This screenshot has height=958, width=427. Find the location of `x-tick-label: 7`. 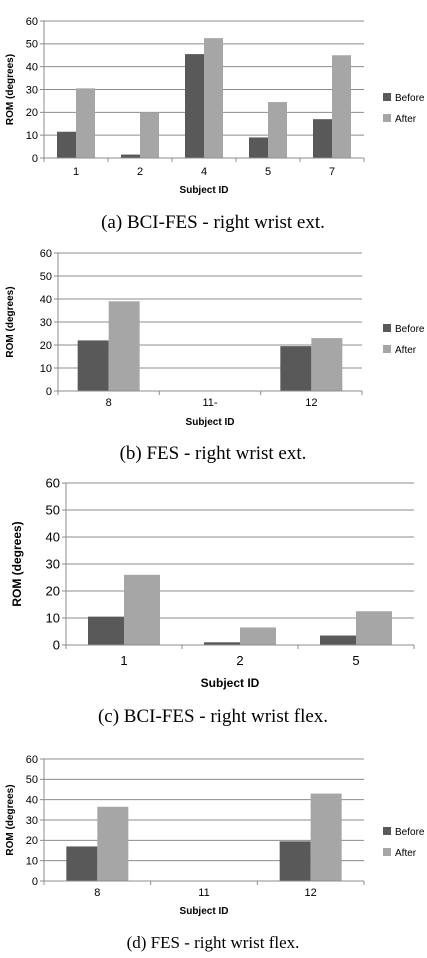

x-tick-label: 7 is located at coordinates (332, 172).